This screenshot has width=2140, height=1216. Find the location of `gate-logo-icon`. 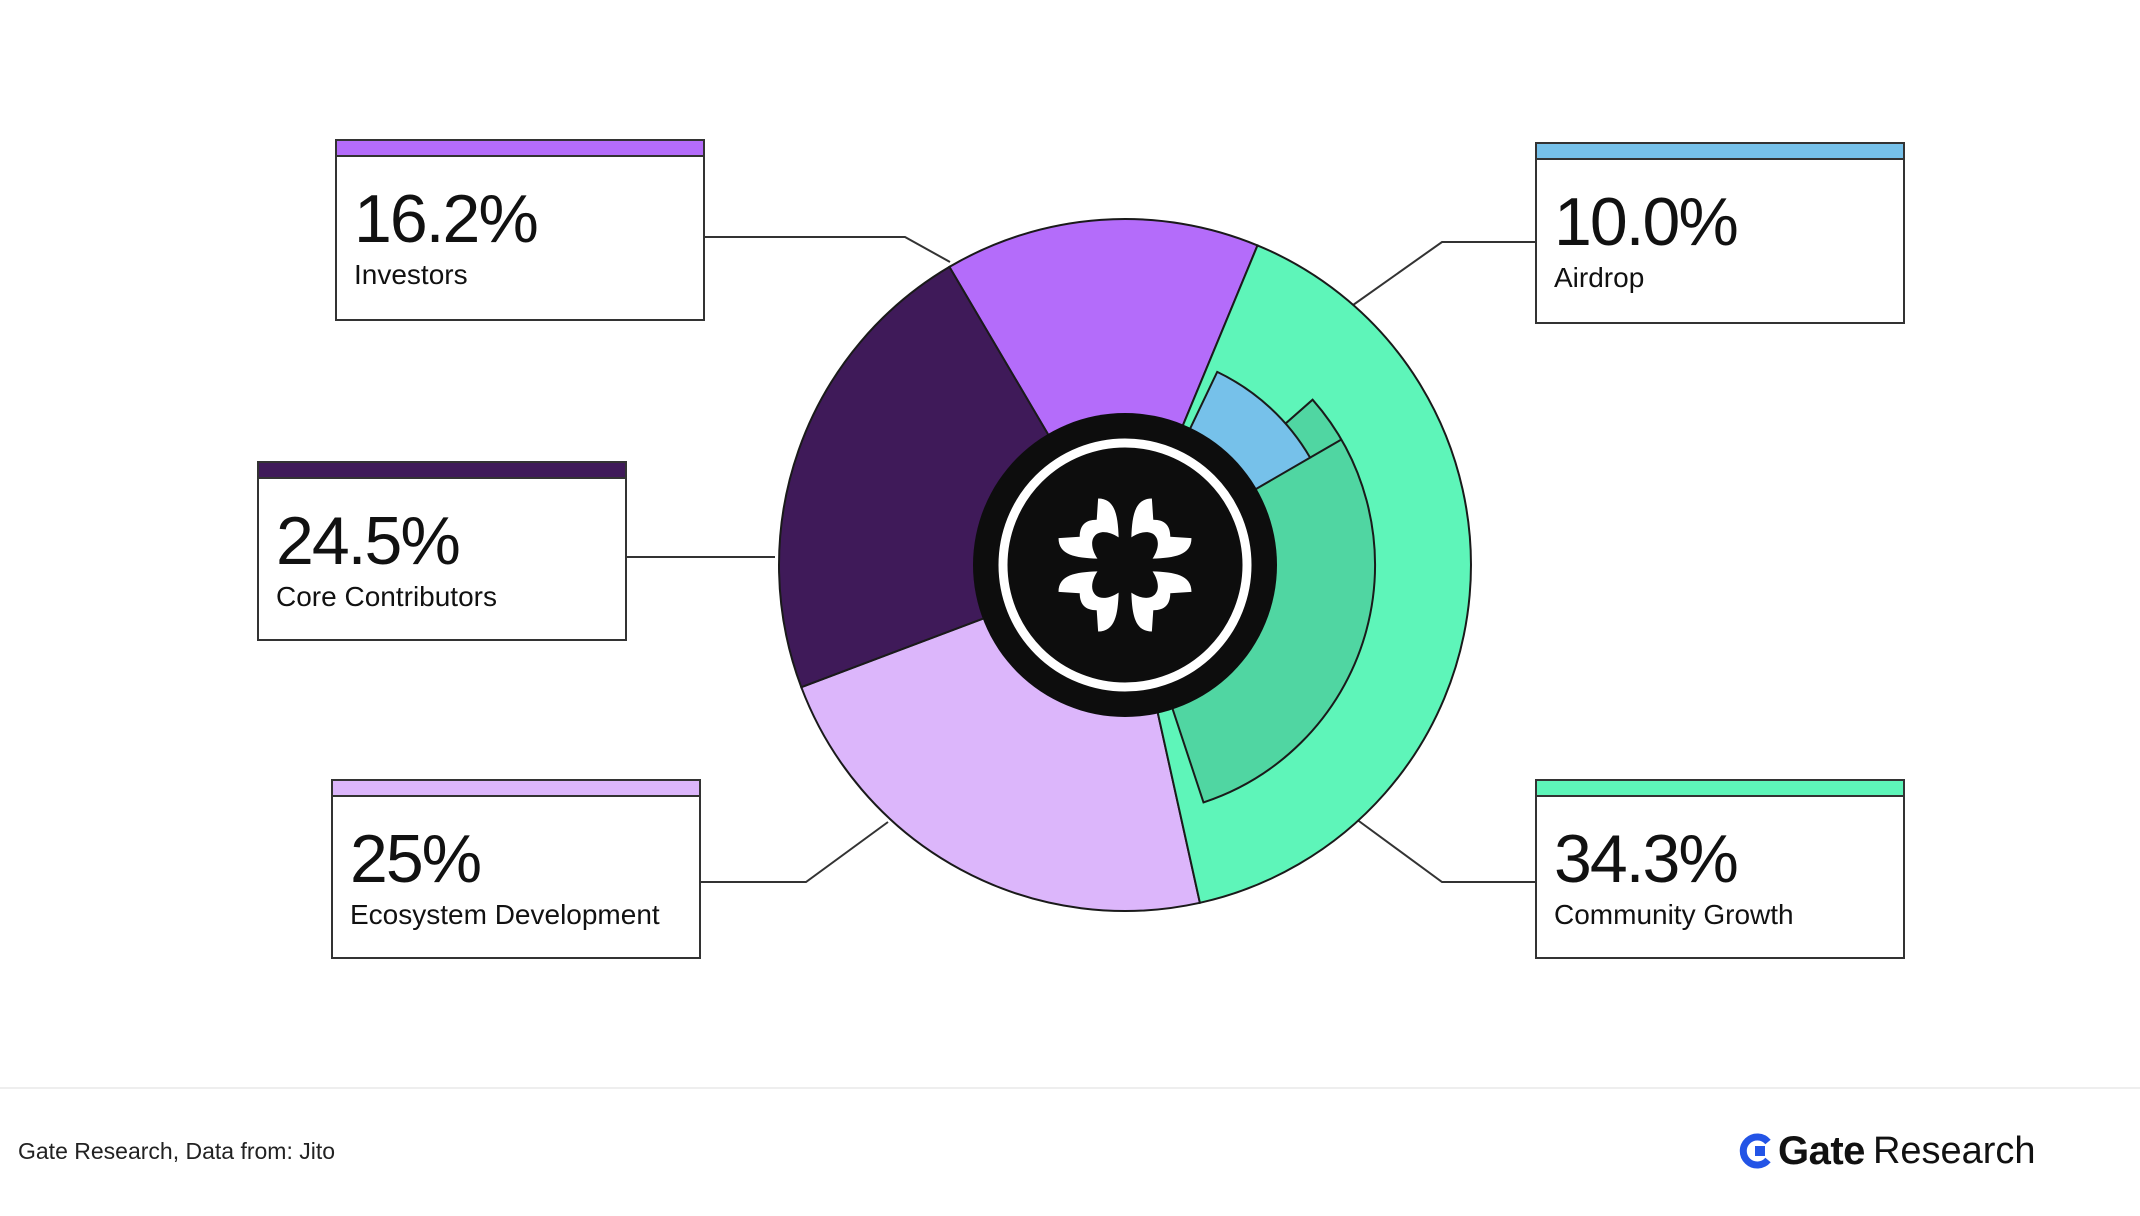

gate-logo-icon is located at coordinates (1755, 1151).